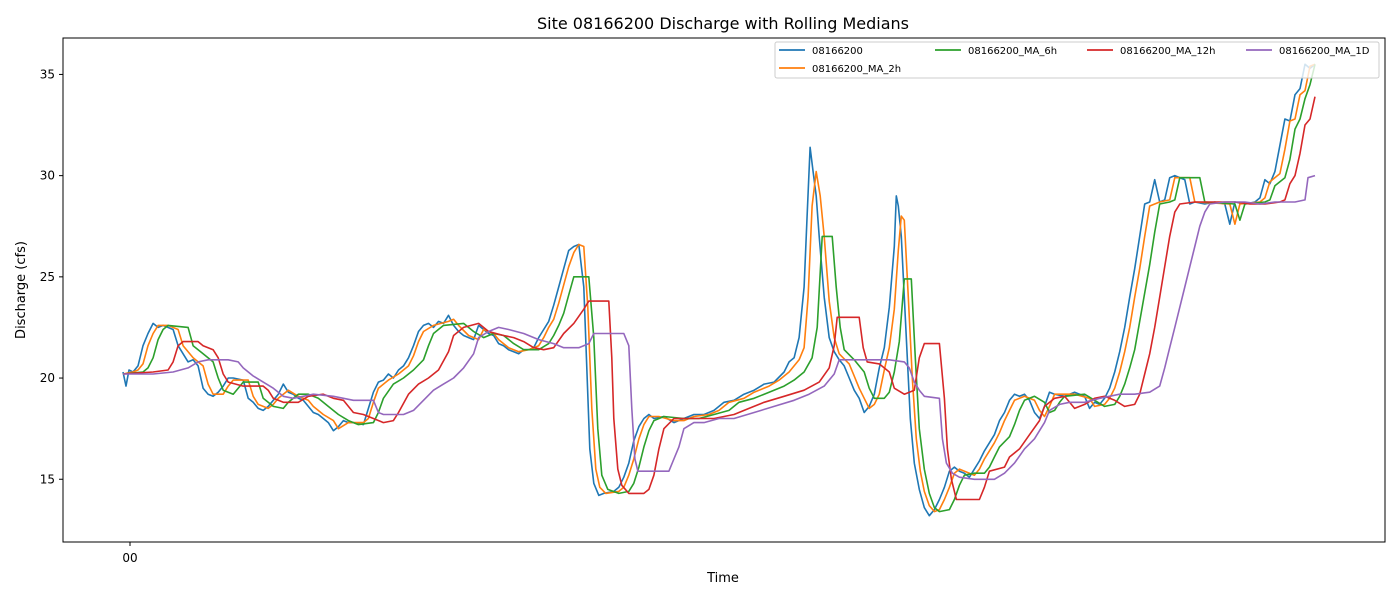  I want to click on legend-label-3: 08166200_MA_12h, so click(1167, 51).